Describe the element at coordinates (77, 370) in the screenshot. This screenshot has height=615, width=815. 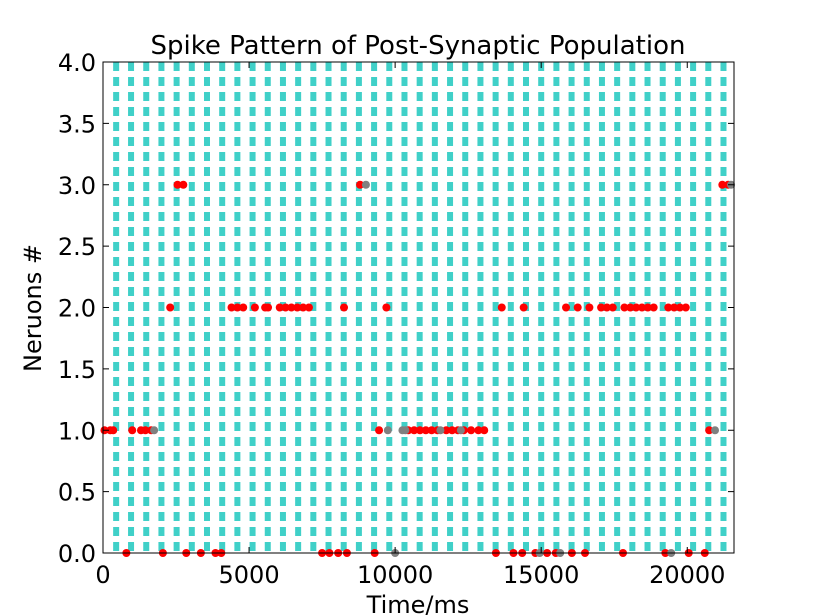
I see `y-tick-label-3: 1.5` at that location.